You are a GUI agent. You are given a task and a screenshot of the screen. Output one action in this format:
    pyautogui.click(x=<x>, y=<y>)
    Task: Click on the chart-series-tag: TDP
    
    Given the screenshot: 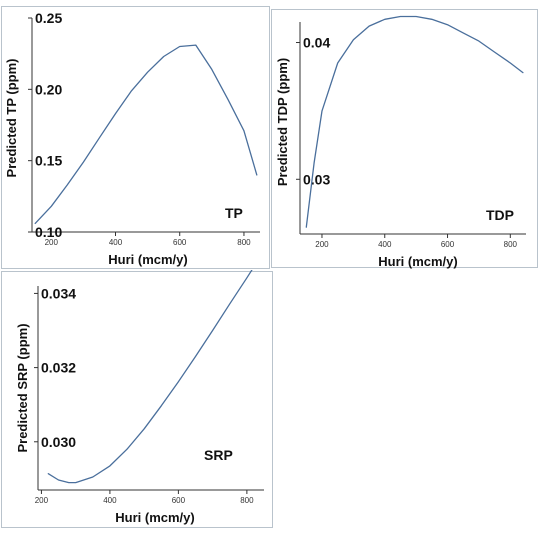 What is the action you would take?
    pyautogui.click(x=500, y=215)
    